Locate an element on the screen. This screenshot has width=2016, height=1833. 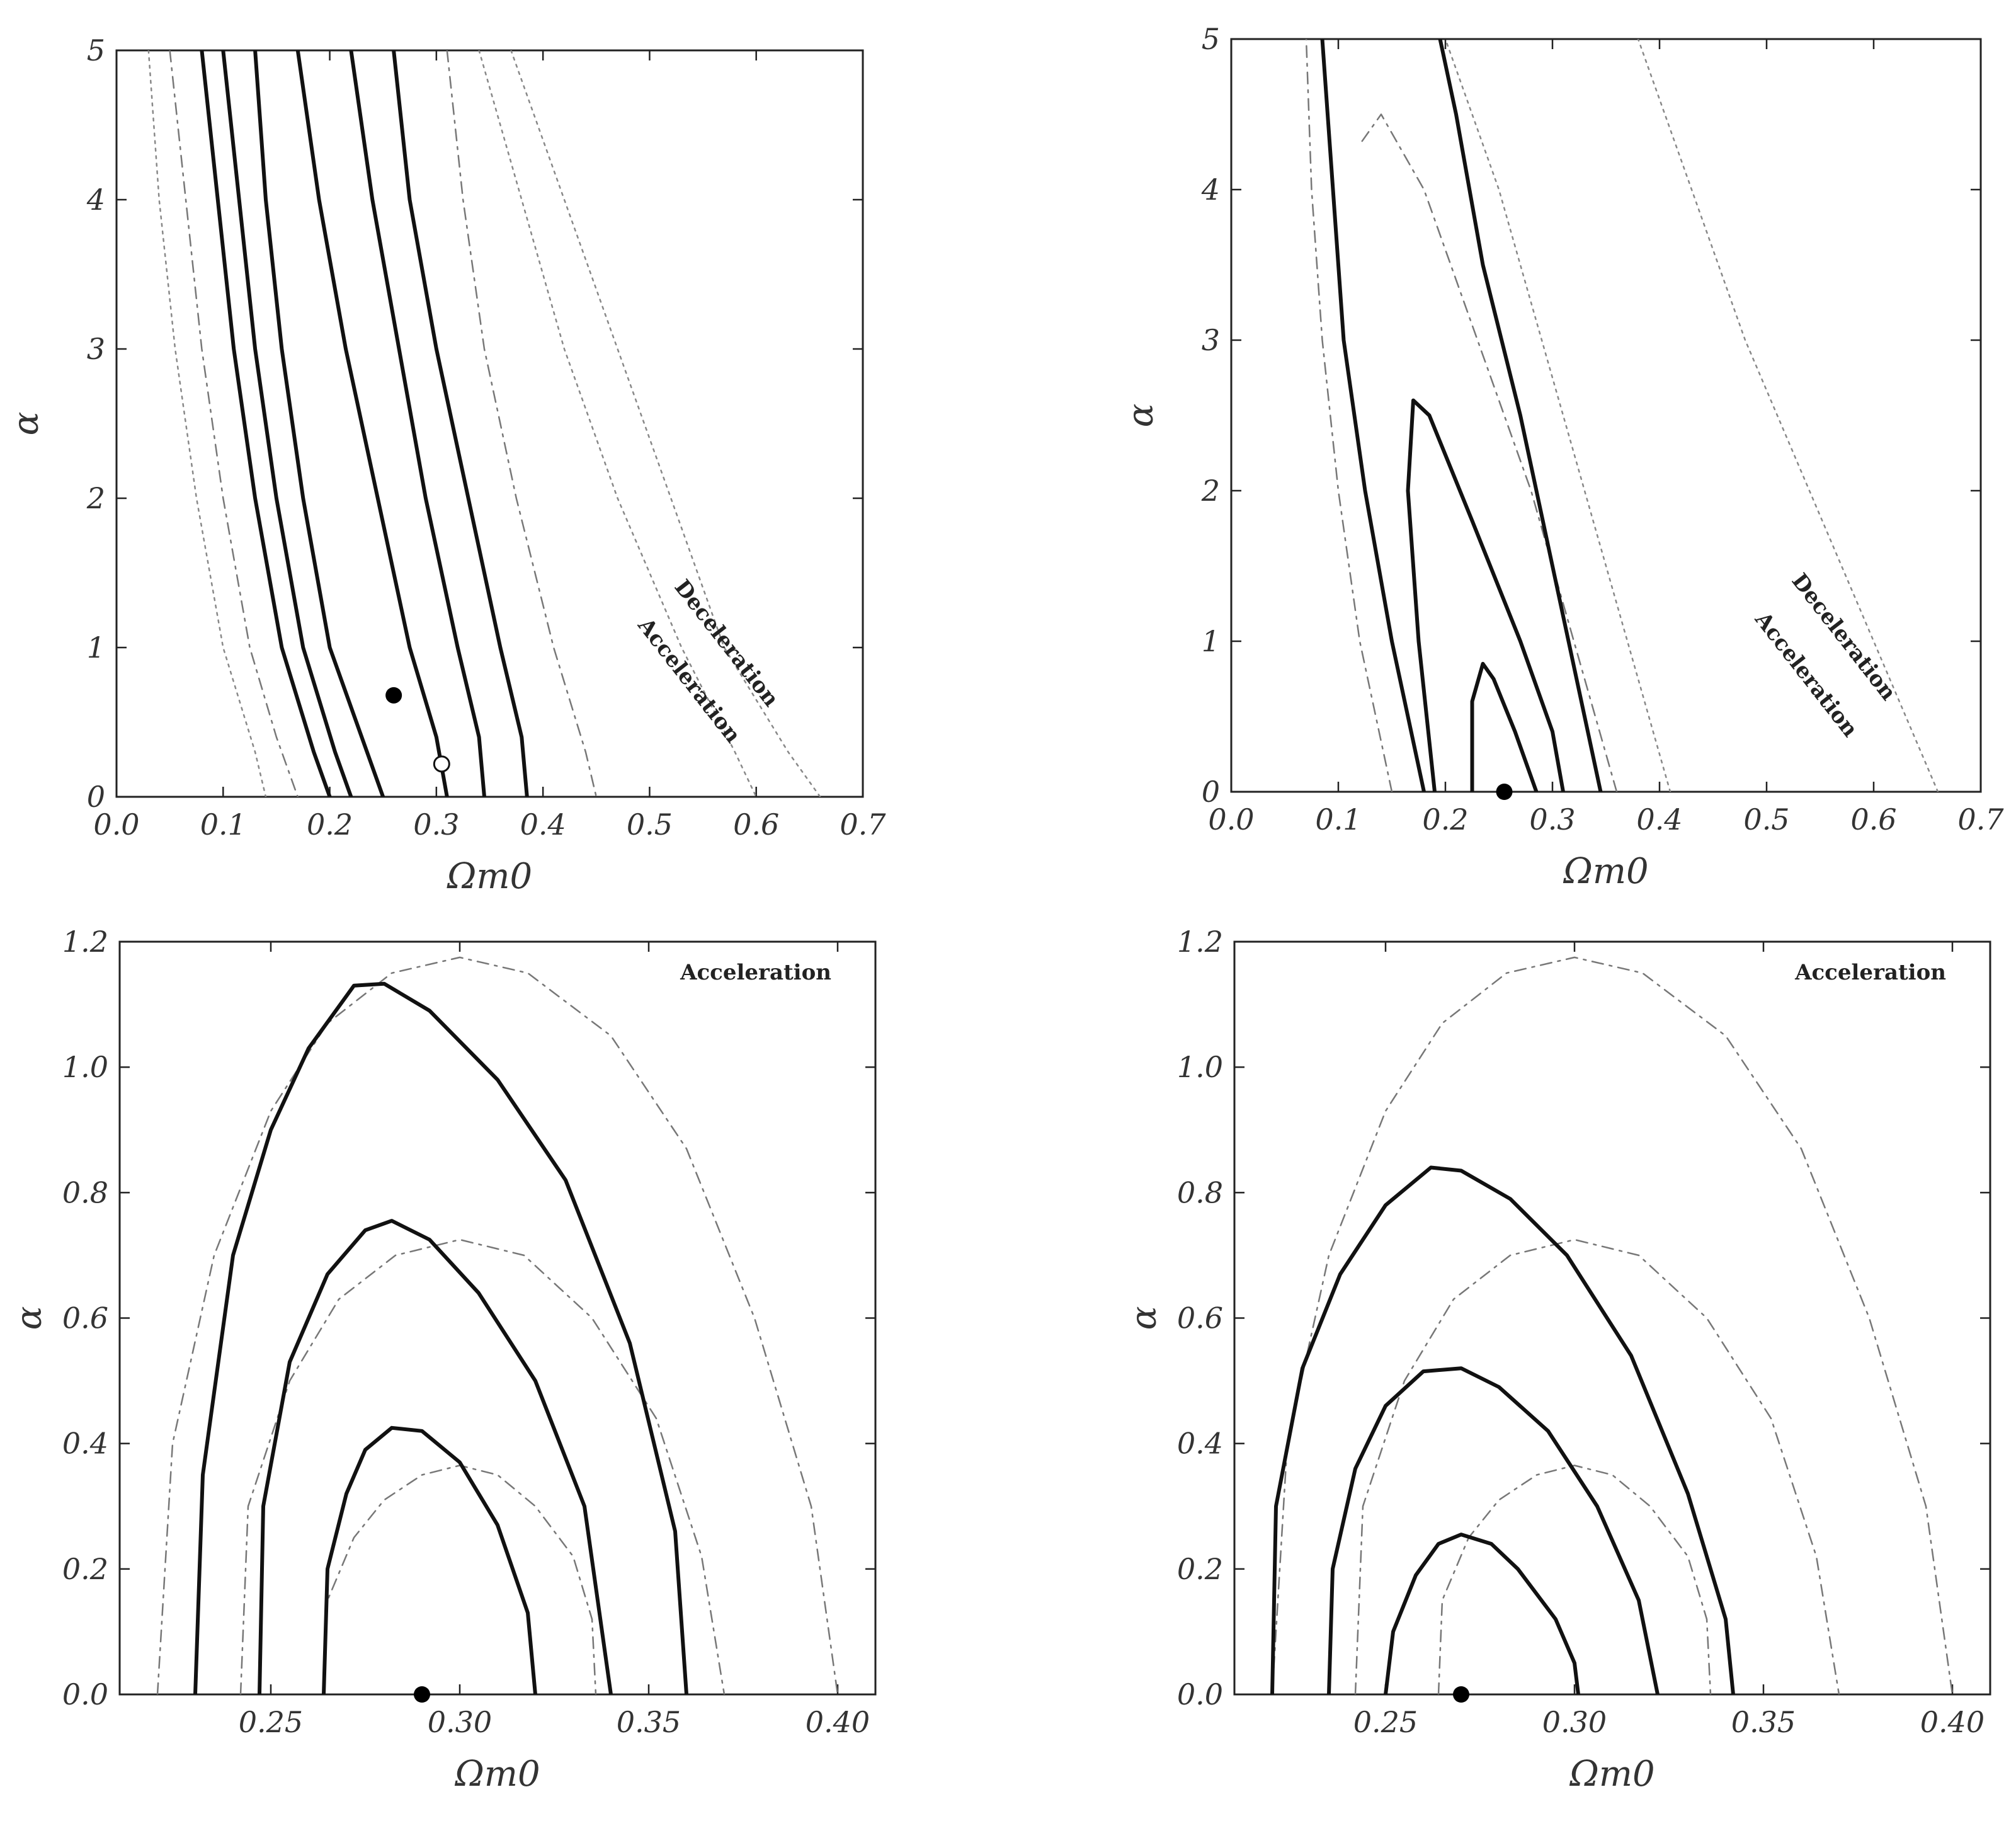
alt-best-fit-point is located at coordinates (441, 764).